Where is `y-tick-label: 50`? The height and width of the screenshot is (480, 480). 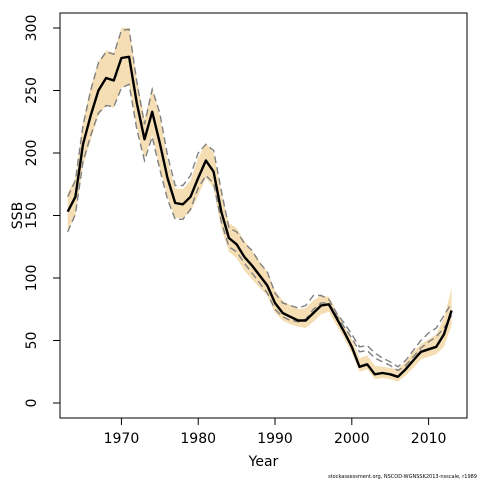 y-tick-label: 50 is located at coordinates (32, 341).